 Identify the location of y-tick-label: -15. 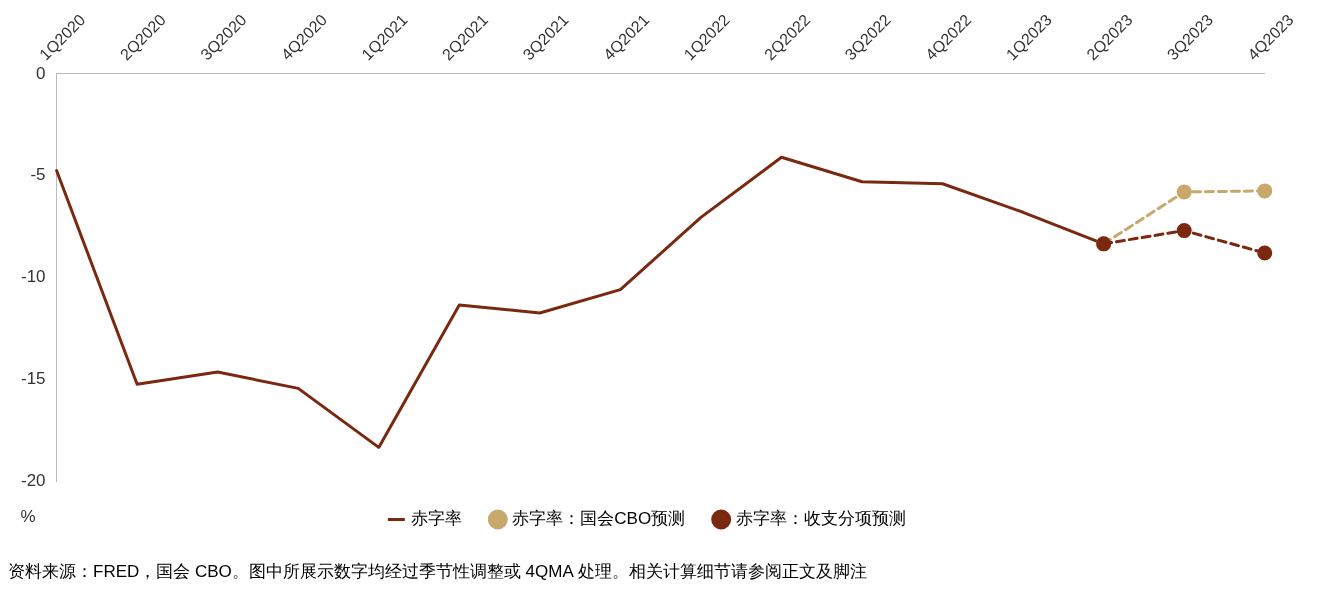
(33, 378).